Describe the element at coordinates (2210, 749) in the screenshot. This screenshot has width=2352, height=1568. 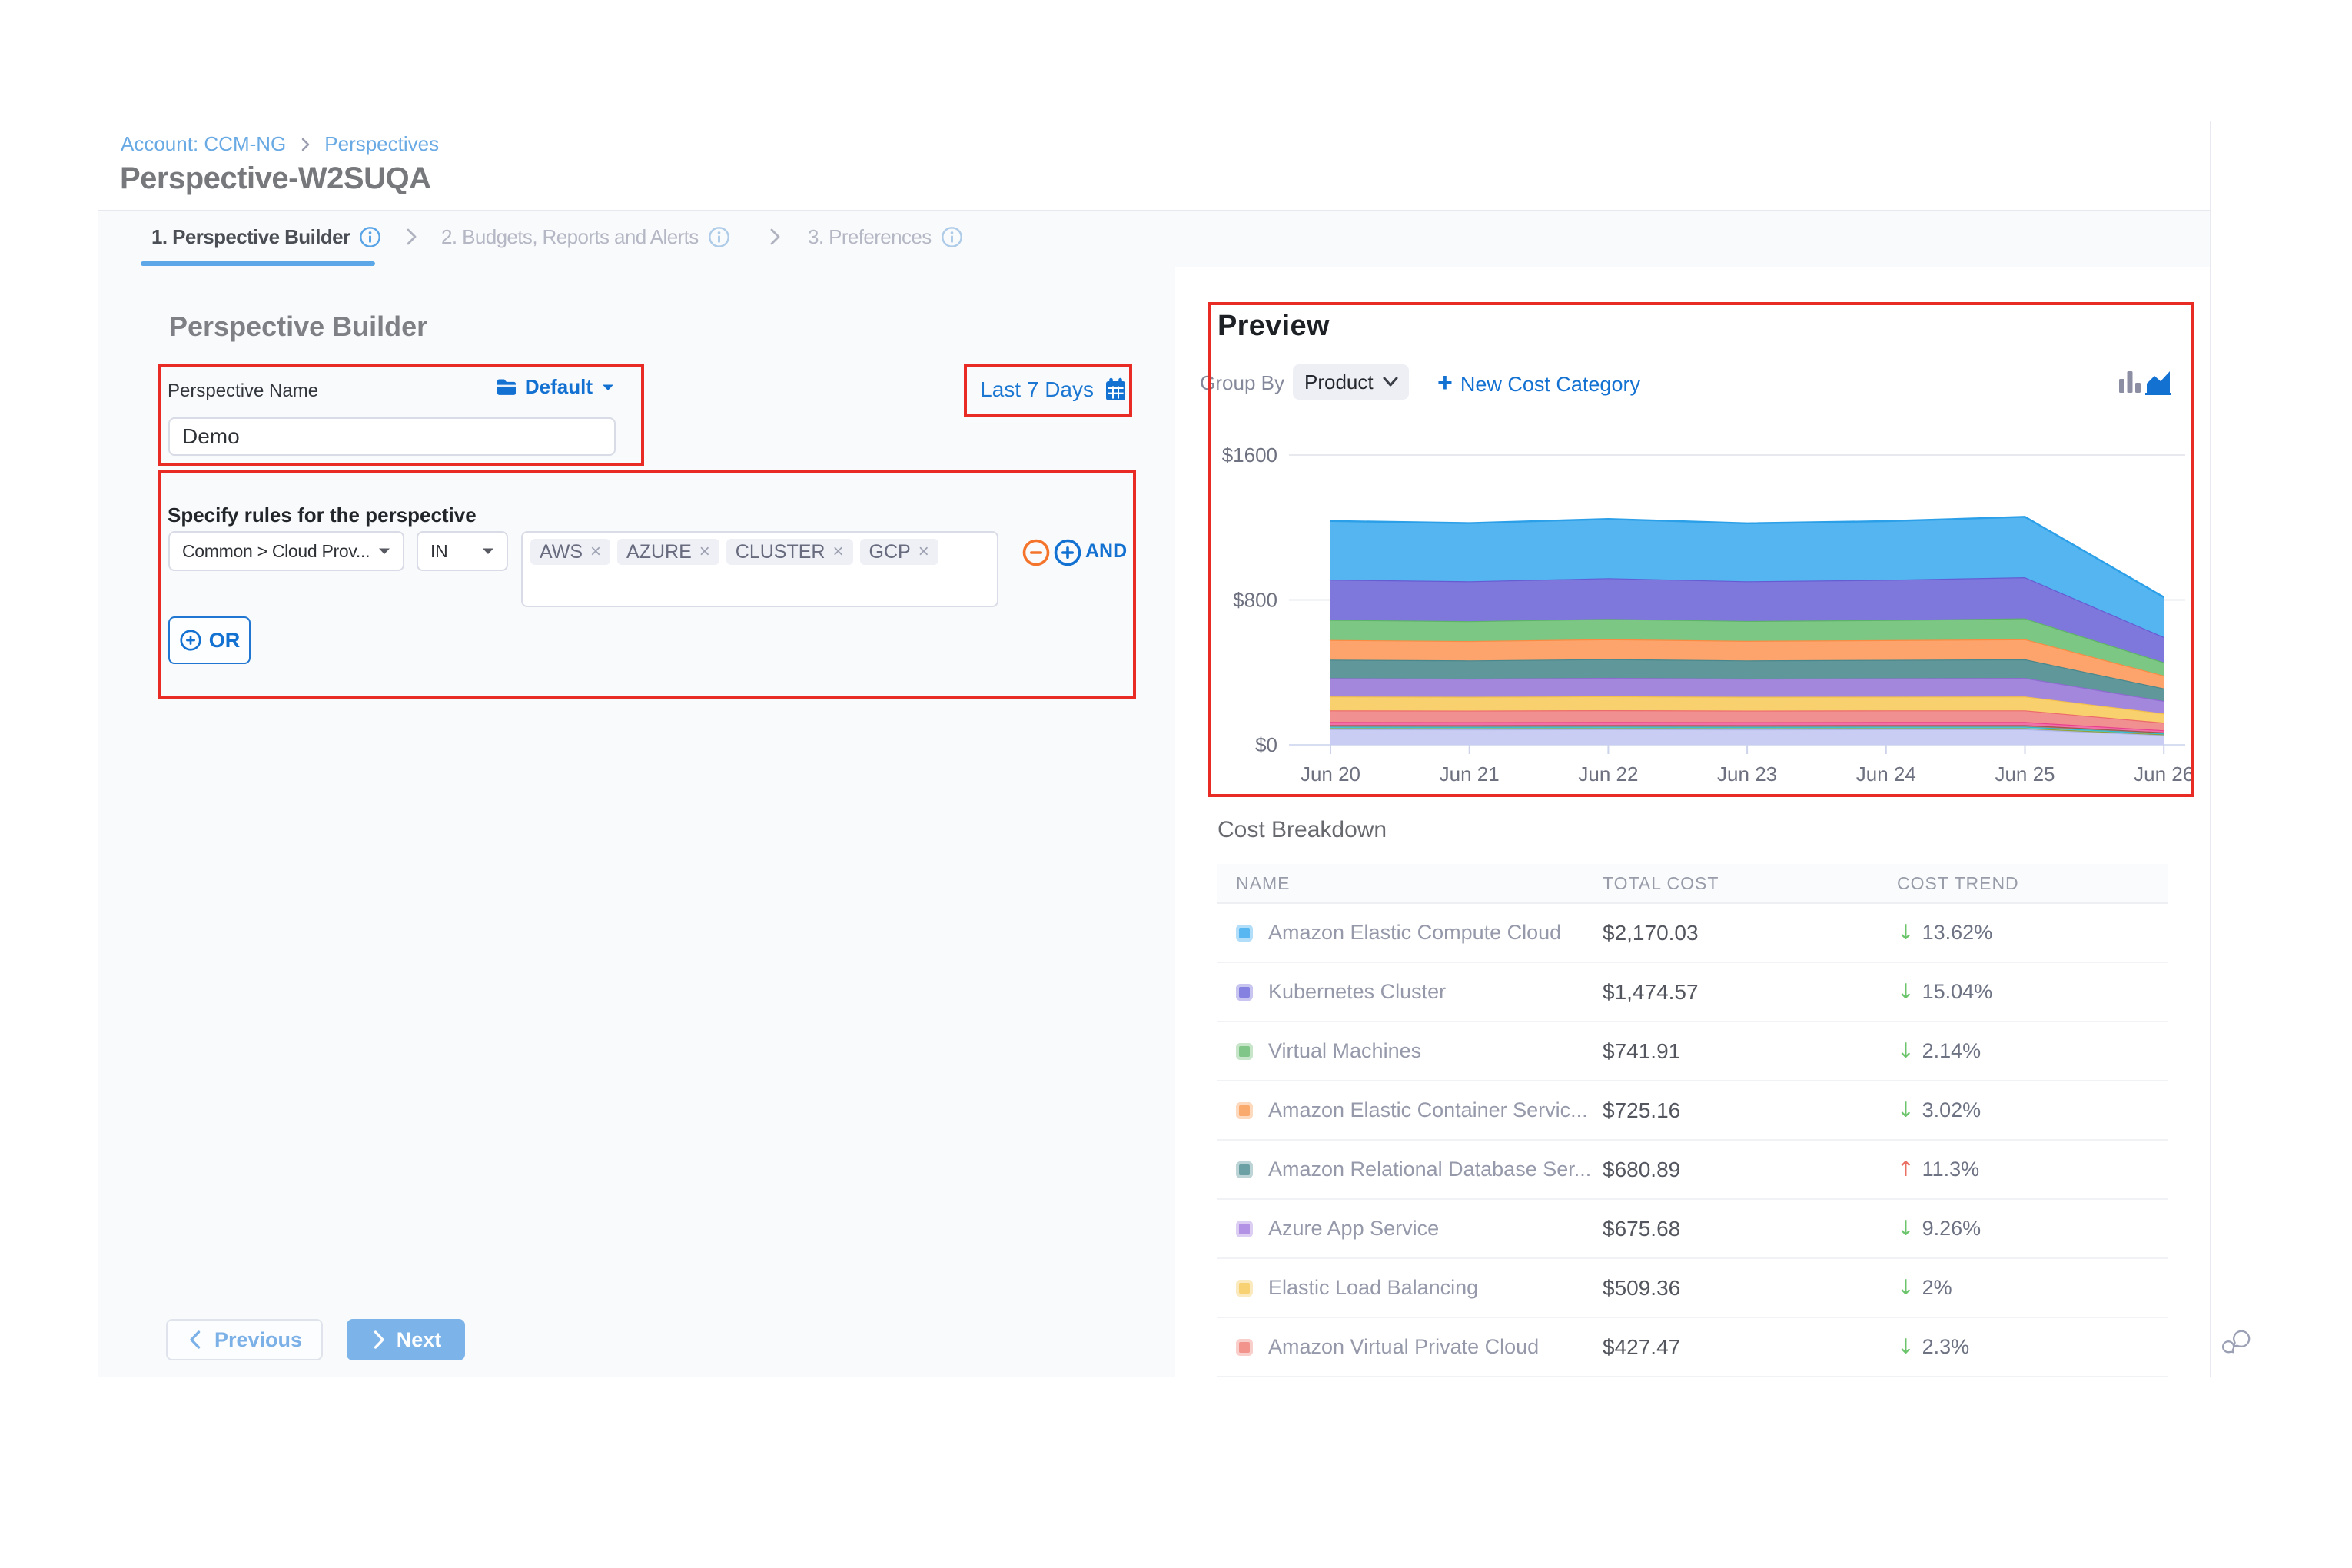
I see `content-right-divider` at that location.